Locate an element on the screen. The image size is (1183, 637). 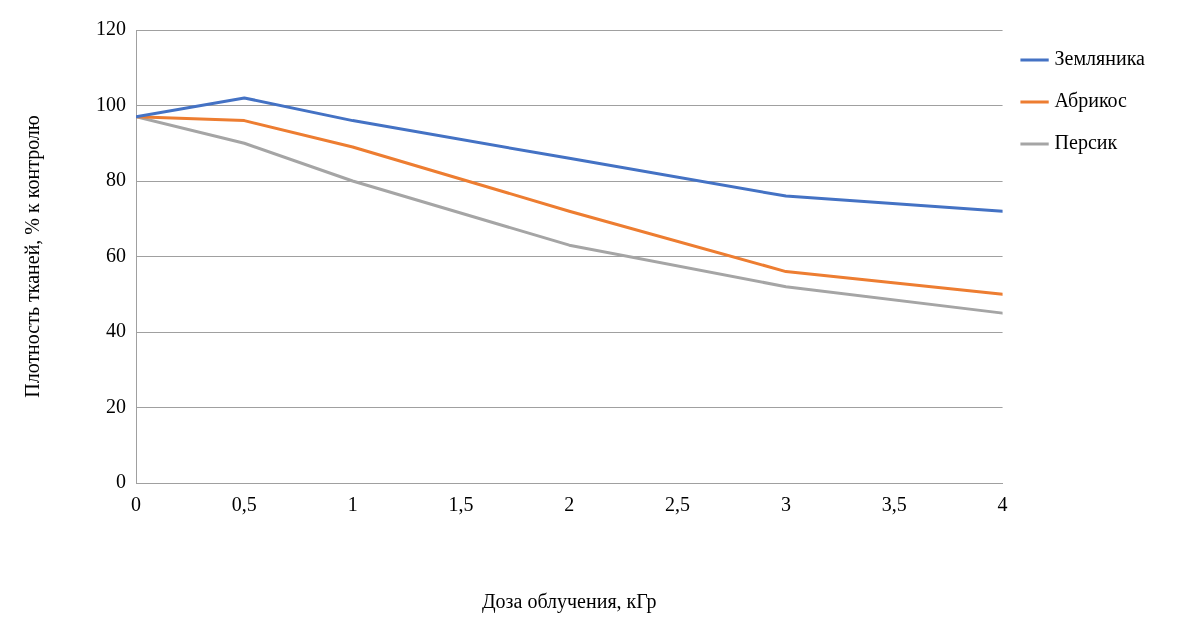
x-tick-label: 4 is located at coordinates (1002, 504).